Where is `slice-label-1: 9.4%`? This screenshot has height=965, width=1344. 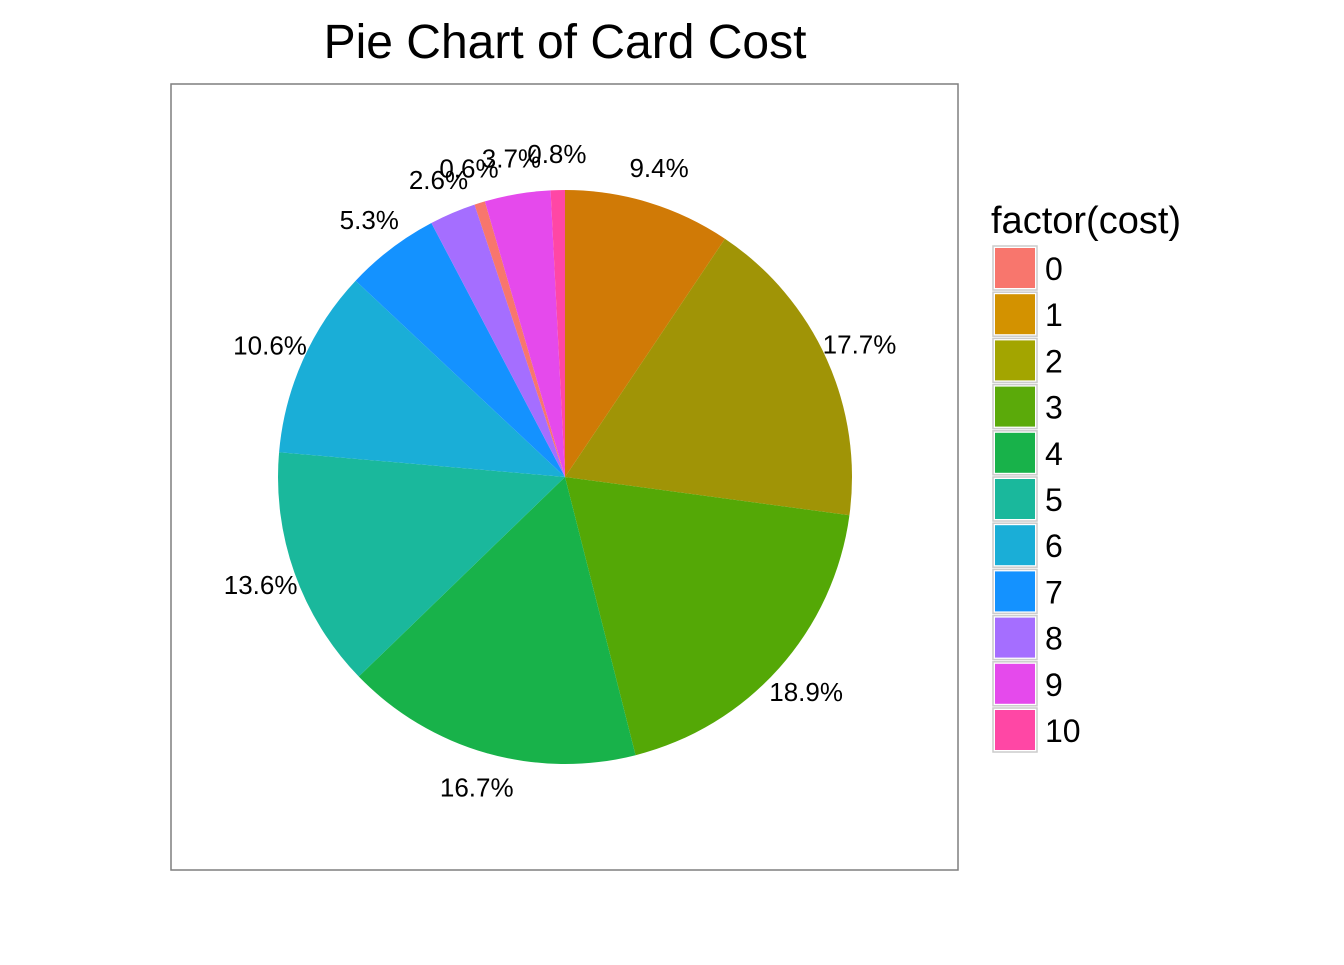
slice-label-1: 9.4% is located at coordinates (658, 168).